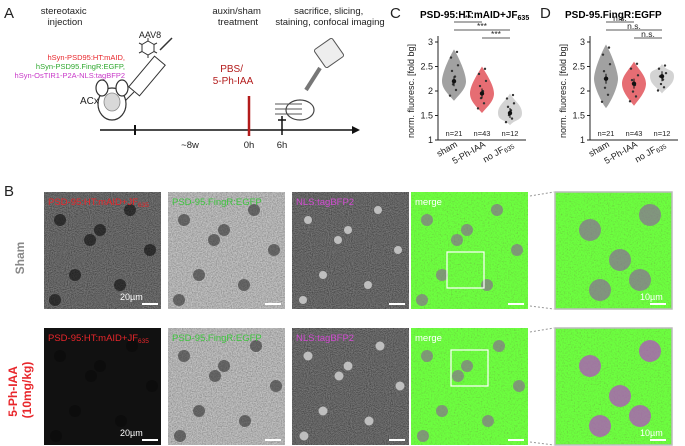  I want to click on image-treated-bfp, so click(350, 386).